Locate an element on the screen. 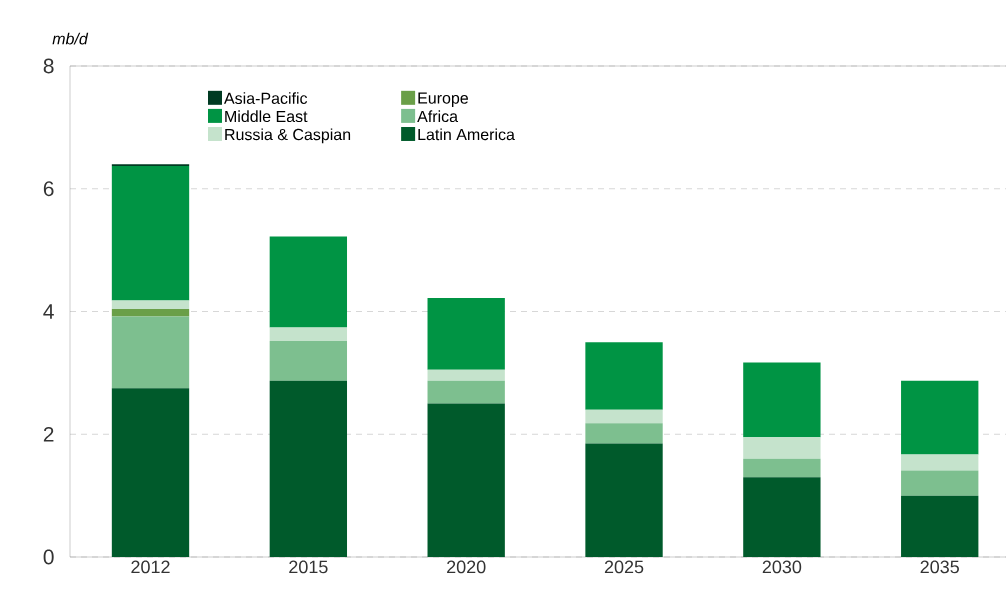 The image size is (1006, 597). legend-label: Africa is located at coordinates (438, 116).